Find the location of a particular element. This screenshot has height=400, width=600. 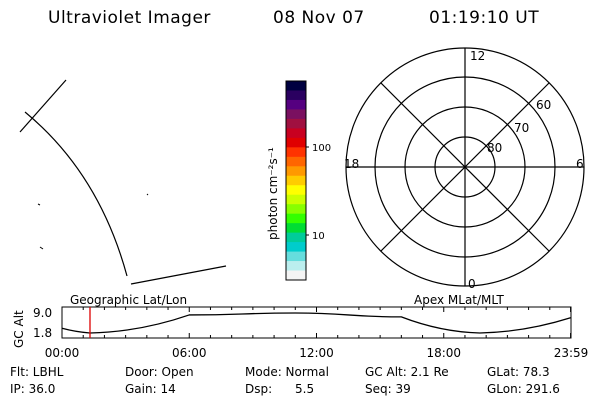

timeline-xtick-2359: 23:59 is located at coordinates (571, 353).